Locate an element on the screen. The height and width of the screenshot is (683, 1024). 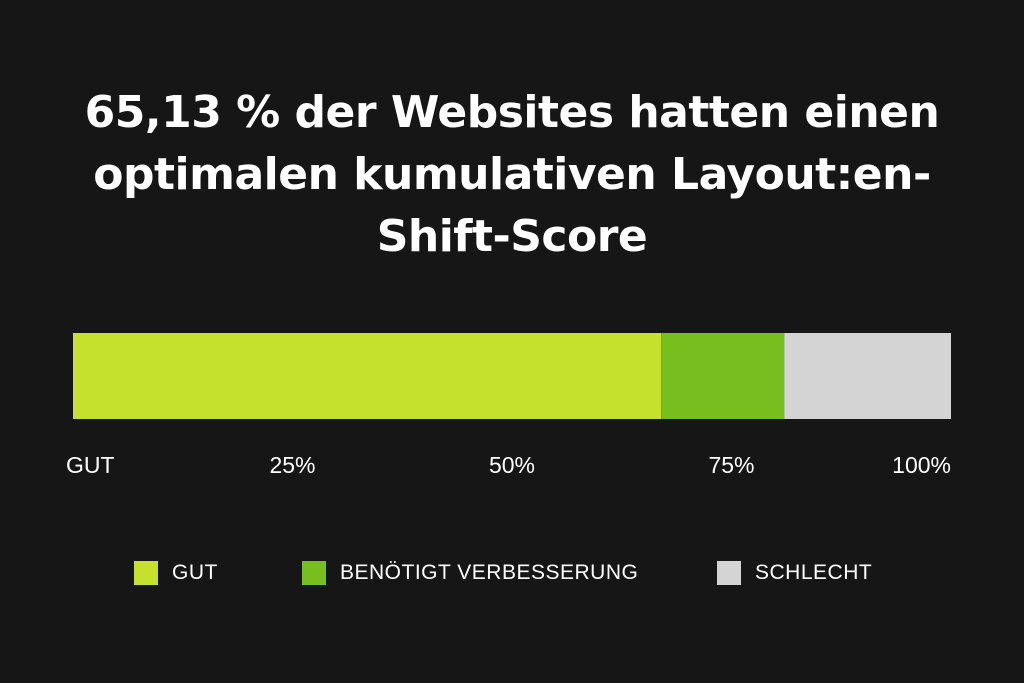
legend-item-1: BENÖTIGT VERBESSERUNG is located at coordinates (470, 573).